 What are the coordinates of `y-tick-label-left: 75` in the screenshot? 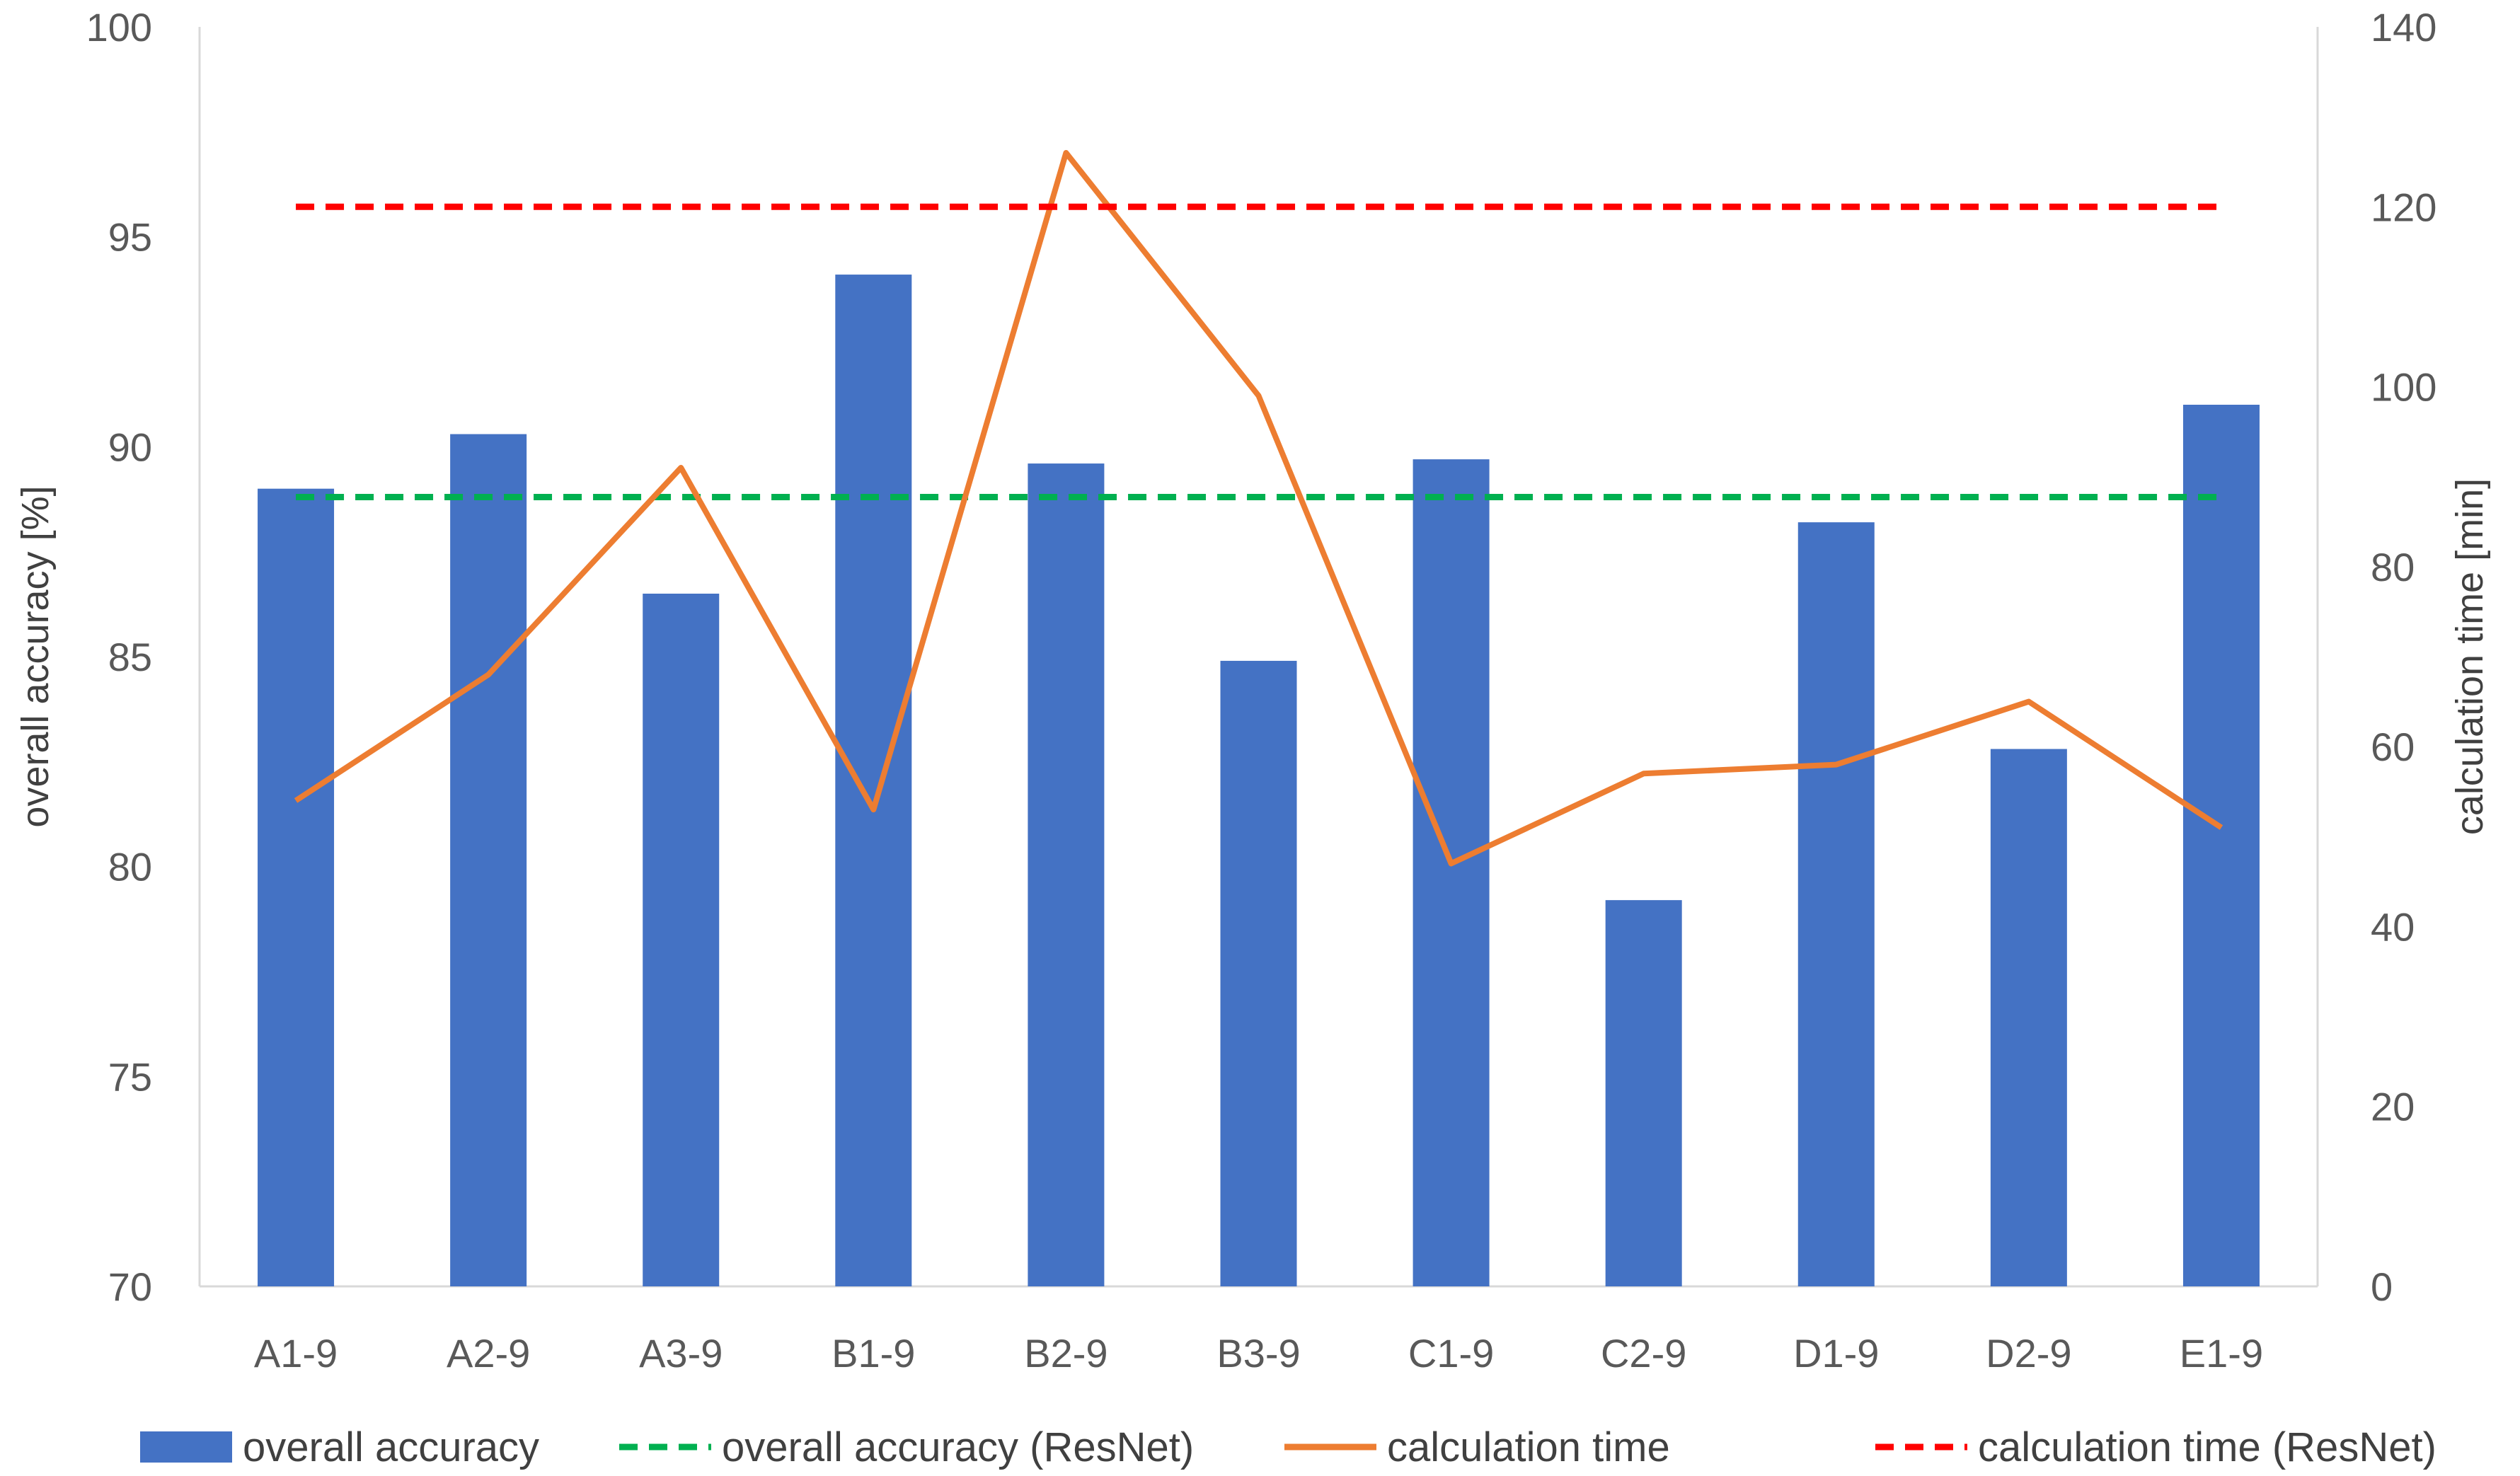 It's located at (130, 1076).